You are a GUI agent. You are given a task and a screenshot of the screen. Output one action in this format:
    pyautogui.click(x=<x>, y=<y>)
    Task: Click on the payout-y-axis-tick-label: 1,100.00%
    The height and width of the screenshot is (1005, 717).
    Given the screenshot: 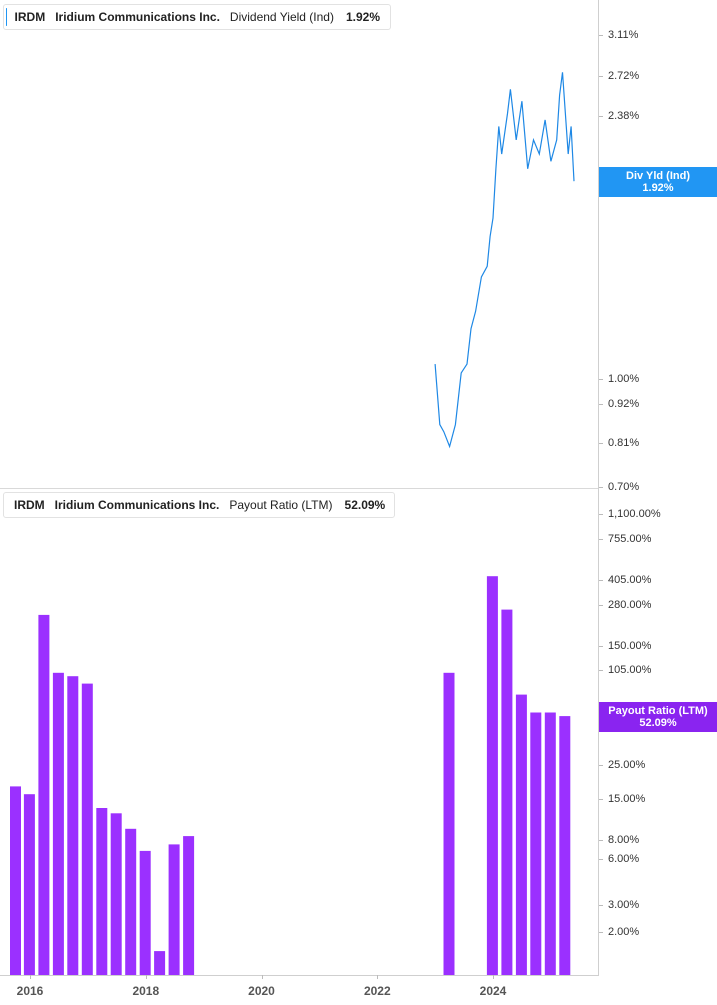 What is the action you would take?
    pyautogui.click(x=634, y=514)
    